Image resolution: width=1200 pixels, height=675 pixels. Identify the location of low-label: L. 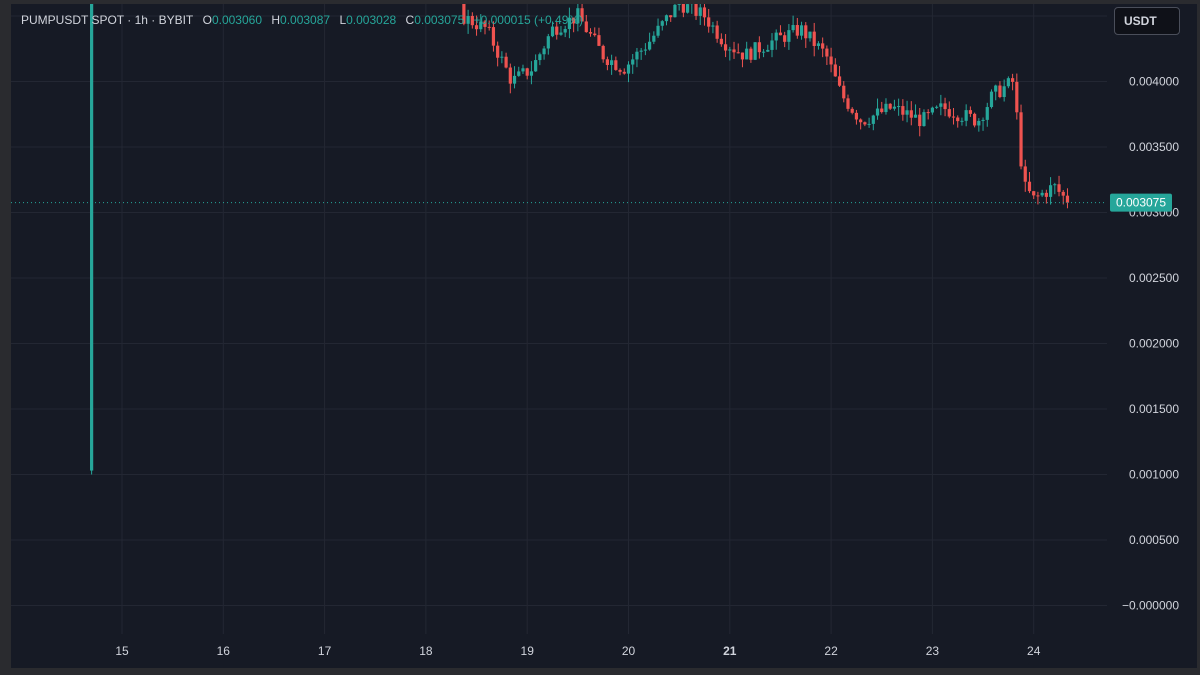
(343, 20).